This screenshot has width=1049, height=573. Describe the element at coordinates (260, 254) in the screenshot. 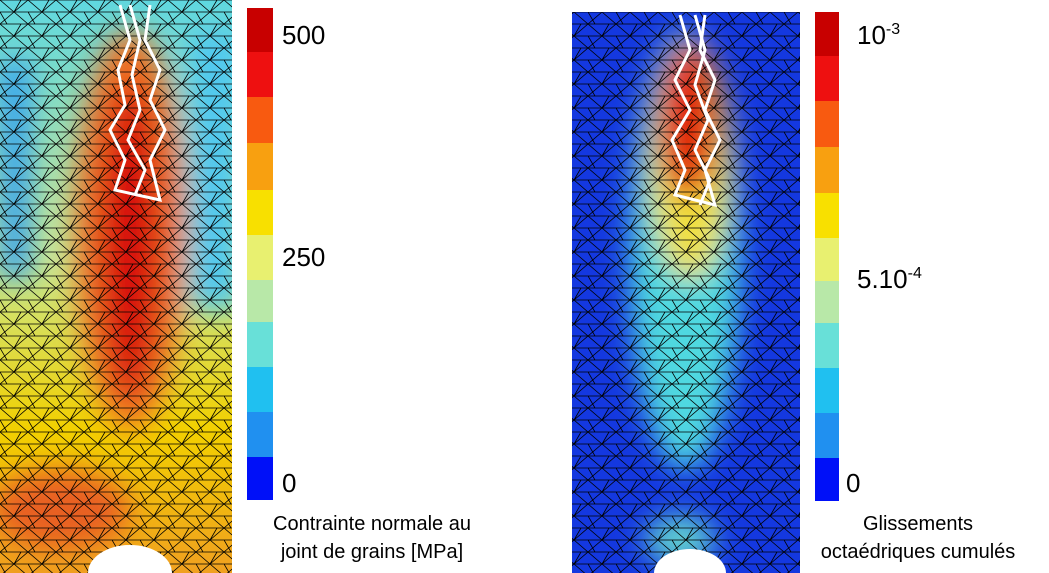

I see `colorbar-left` at that location.